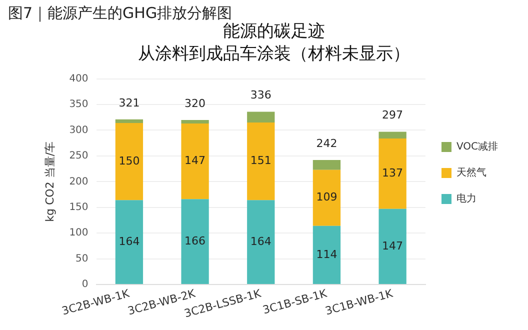 Image resolution: width=528 pixels, height=330 pixels. Describe the element at coordinates (85, 284) in the screenshot. I see `y-tick-label: 0` at that location.